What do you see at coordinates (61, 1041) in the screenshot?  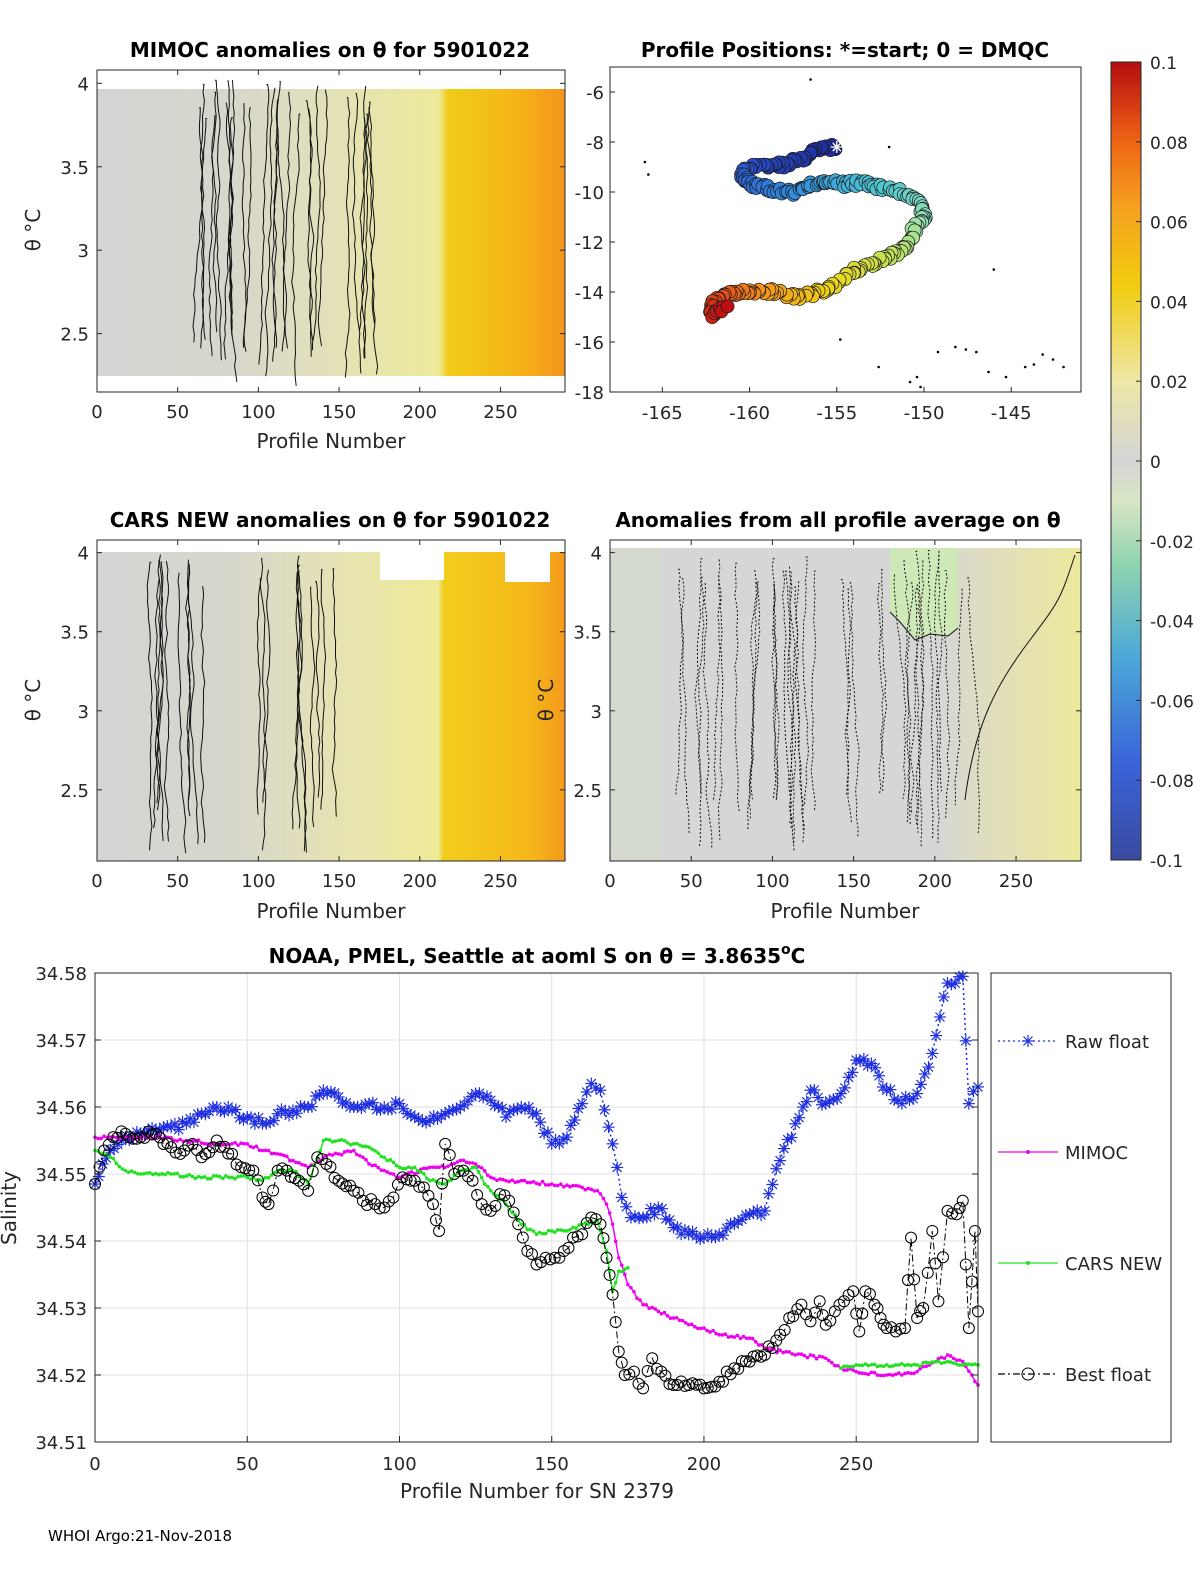 I see `y-tick-label: 34.57` at bounding box center [61, 1041].